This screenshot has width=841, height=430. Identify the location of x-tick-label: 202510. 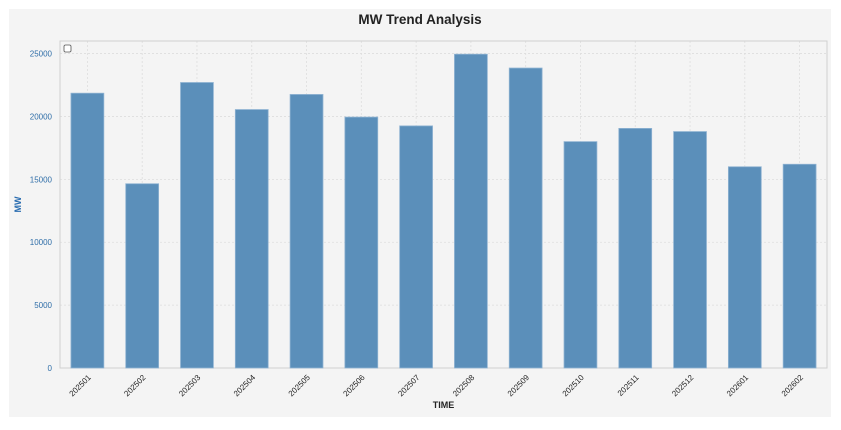
(574, 386).